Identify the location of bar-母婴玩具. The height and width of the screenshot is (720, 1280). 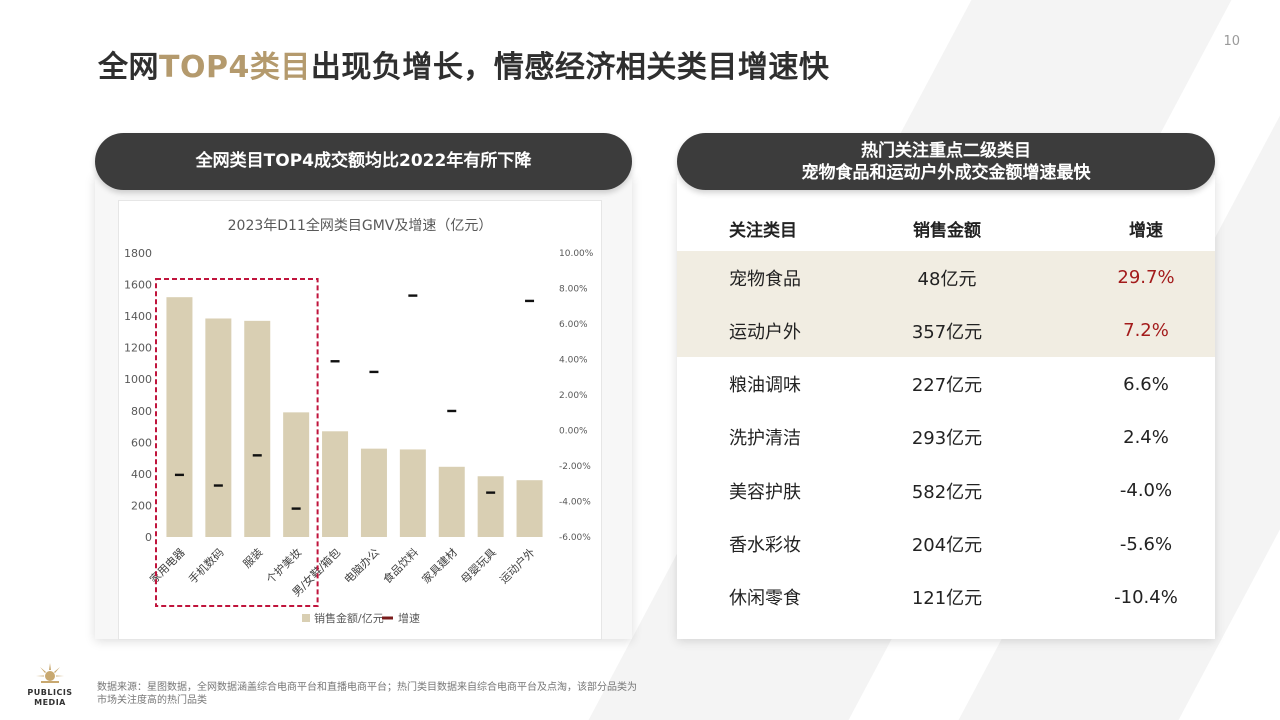
(490, 506).